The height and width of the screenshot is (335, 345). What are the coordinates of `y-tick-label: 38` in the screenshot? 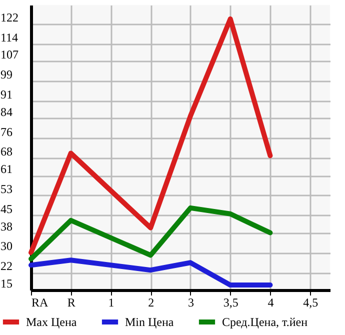 It's located at (6, 226).